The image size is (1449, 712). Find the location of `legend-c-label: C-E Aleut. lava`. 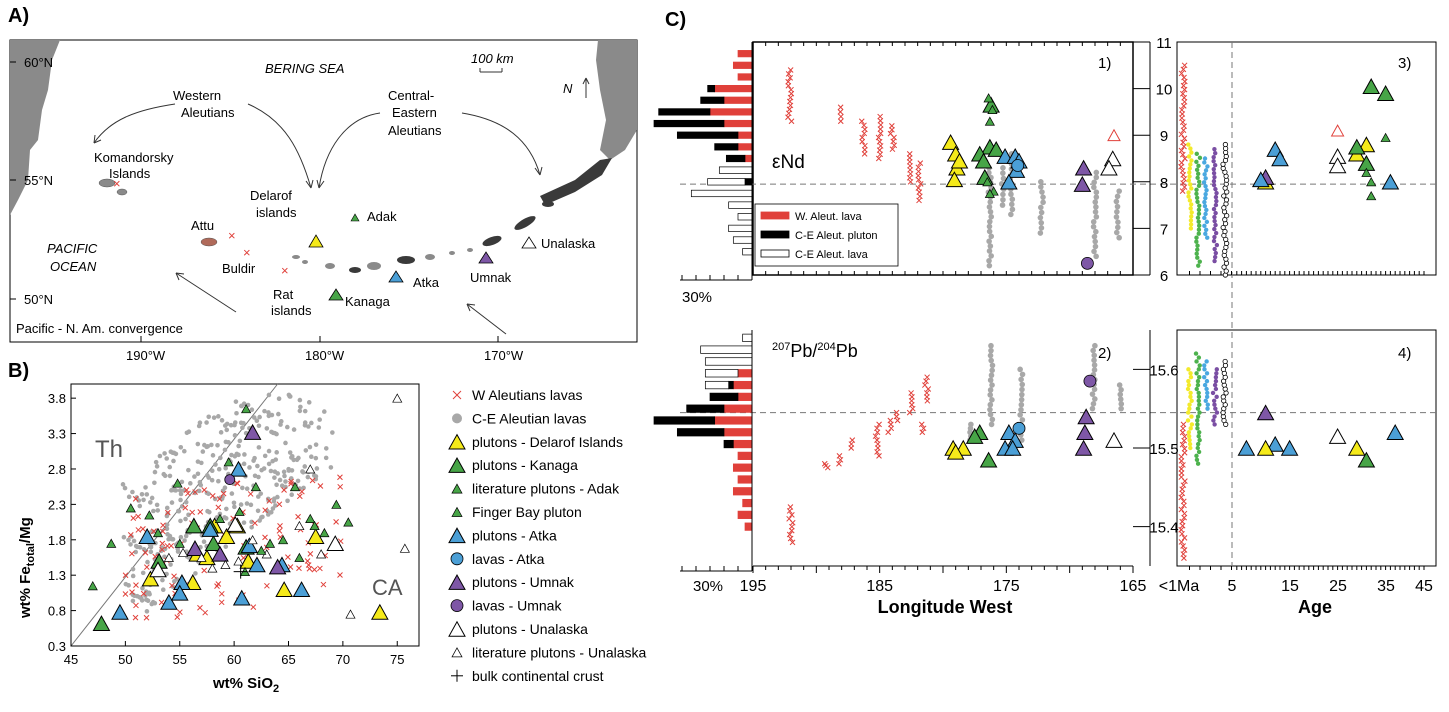

legend-c-label: C-E Aleut. lava is located at coordinates (832, 255).